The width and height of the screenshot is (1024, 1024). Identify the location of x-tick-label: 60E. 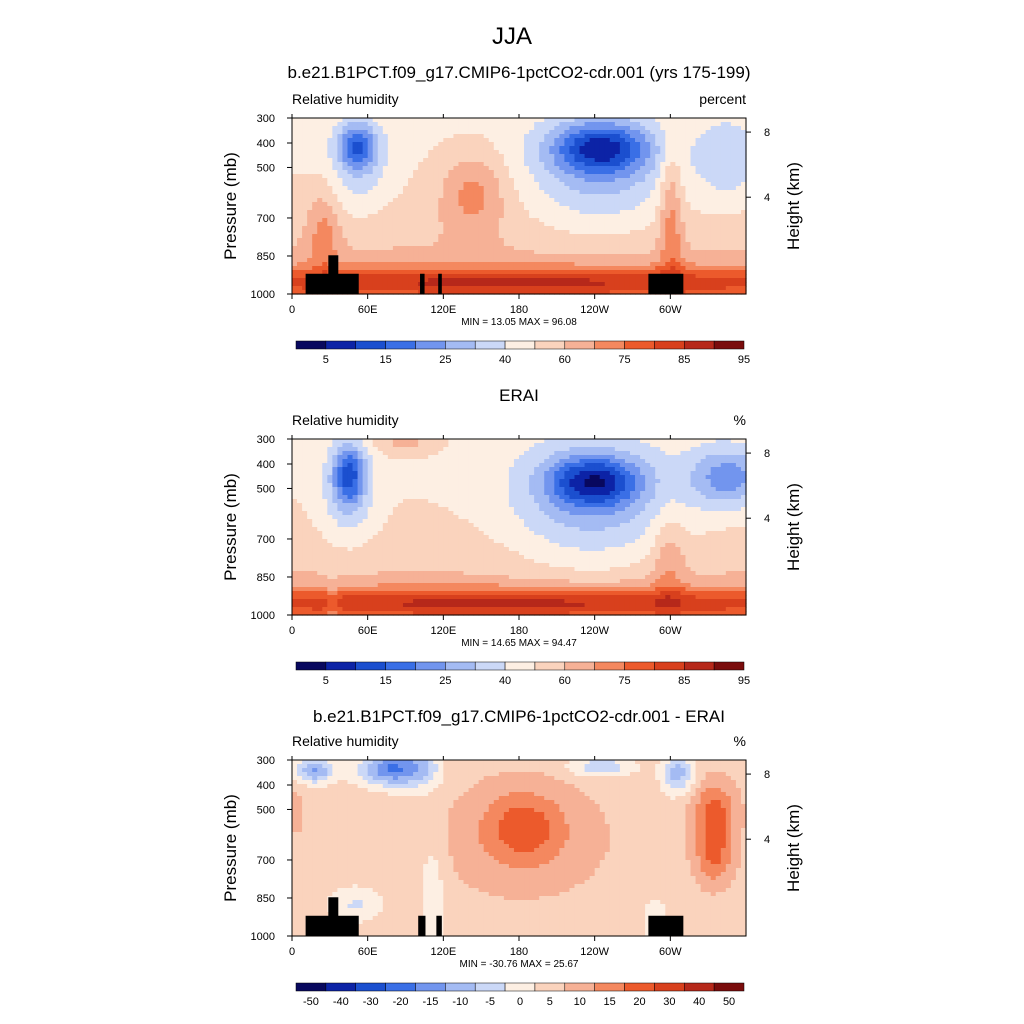
(368, 310).